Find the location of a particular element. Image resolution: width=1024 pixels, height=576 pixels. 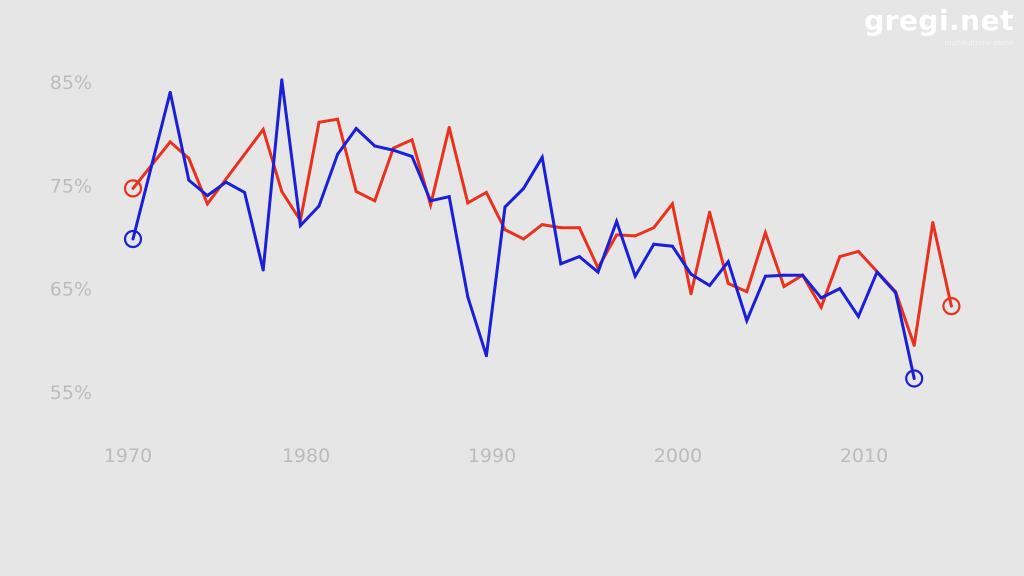

x-tick-label: 2000 is located at coordinates (678, 456).